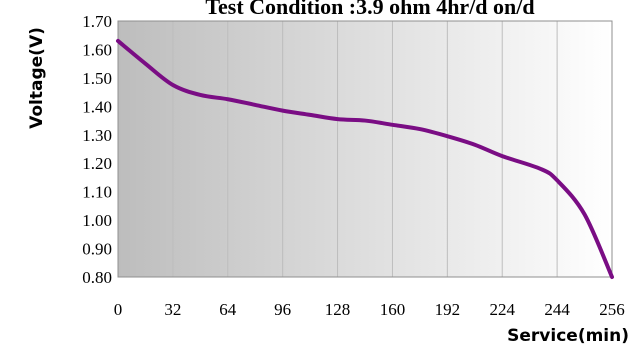  Describe the element at coordinates (557, 309) in the screenshot. I see `x-tick-label: 244` at that location.